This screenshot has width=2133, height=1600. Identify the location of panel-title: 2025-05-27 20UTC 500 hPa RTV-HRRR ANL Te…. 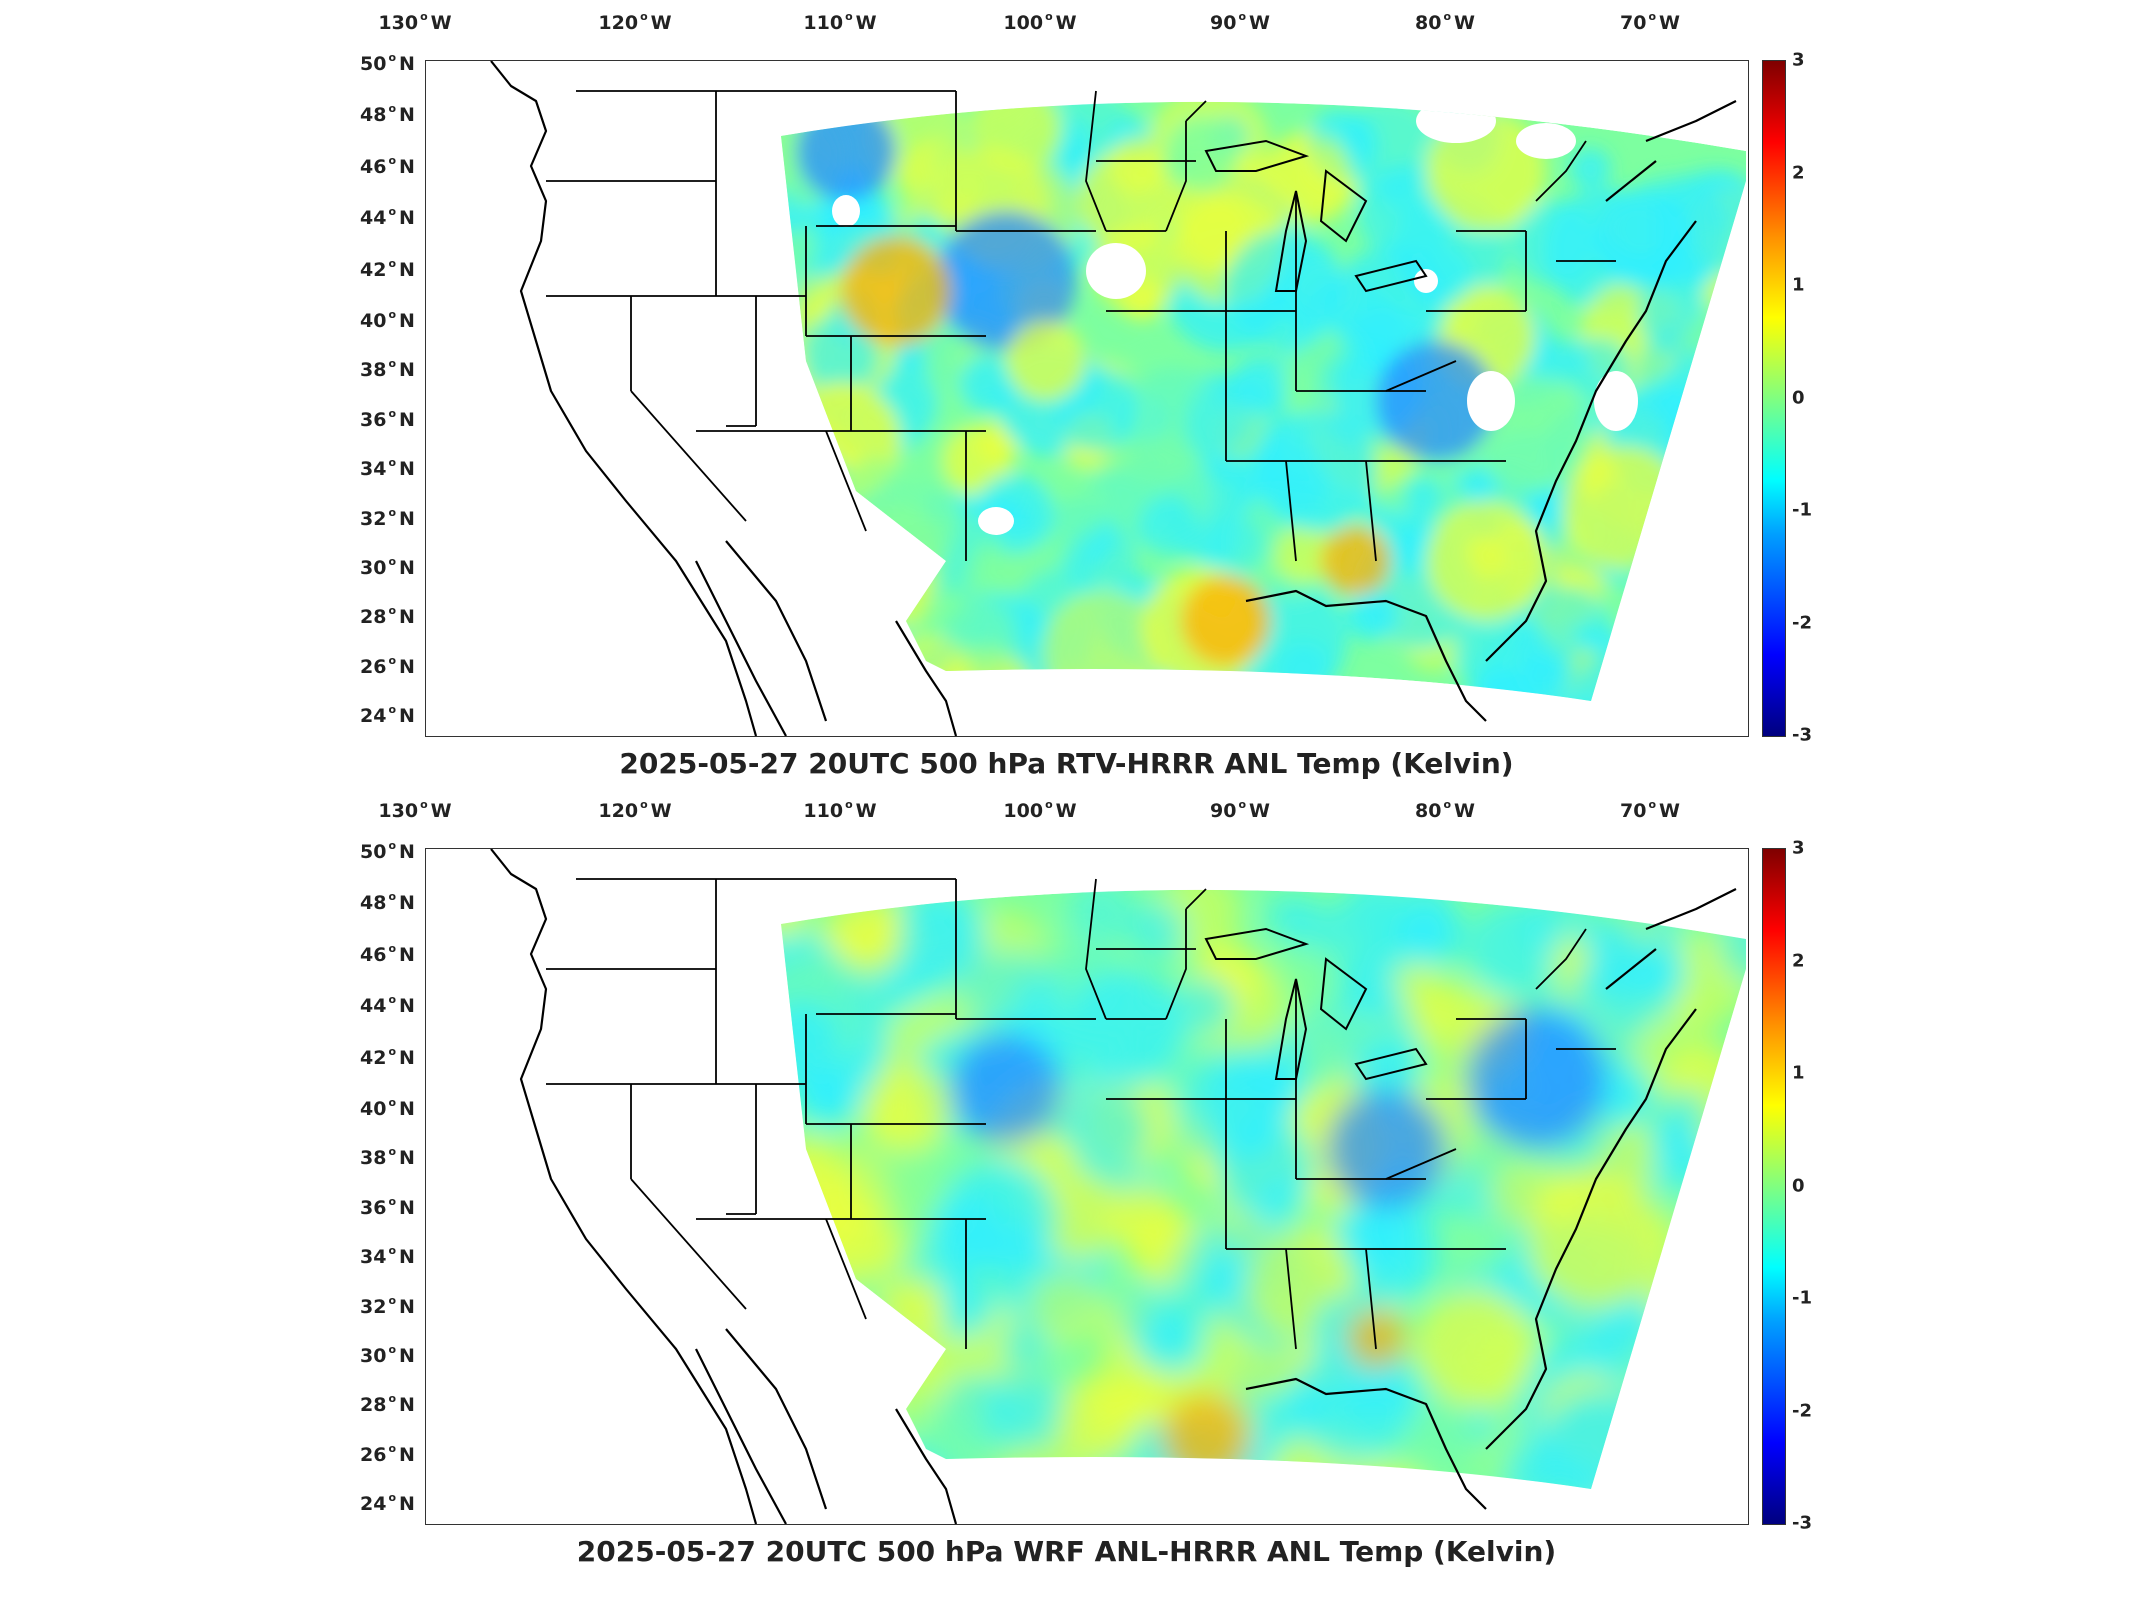
(1066, 763).